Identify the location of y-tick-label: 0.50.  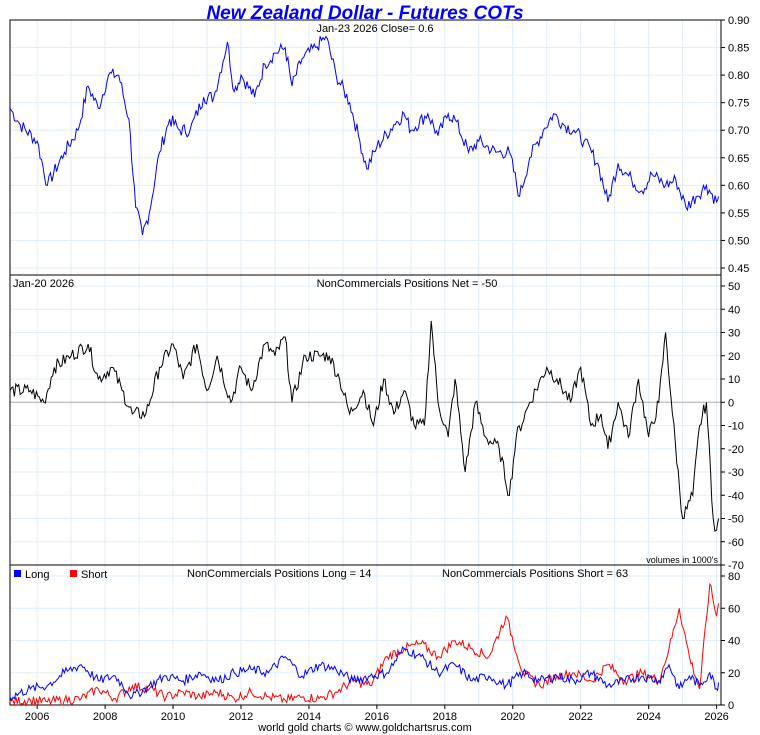
(738, 241).